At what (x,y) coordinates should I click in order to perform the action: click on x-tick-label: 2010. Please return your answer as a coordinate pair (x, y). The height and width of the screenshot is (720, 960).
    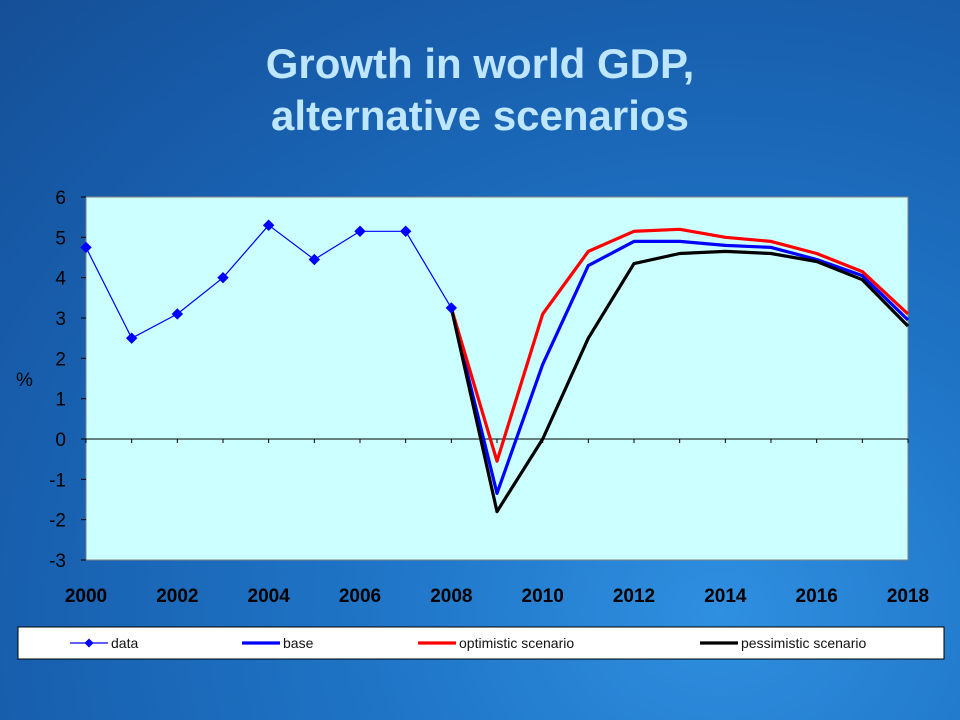
    Looking at the image, I should click on (543, 596).